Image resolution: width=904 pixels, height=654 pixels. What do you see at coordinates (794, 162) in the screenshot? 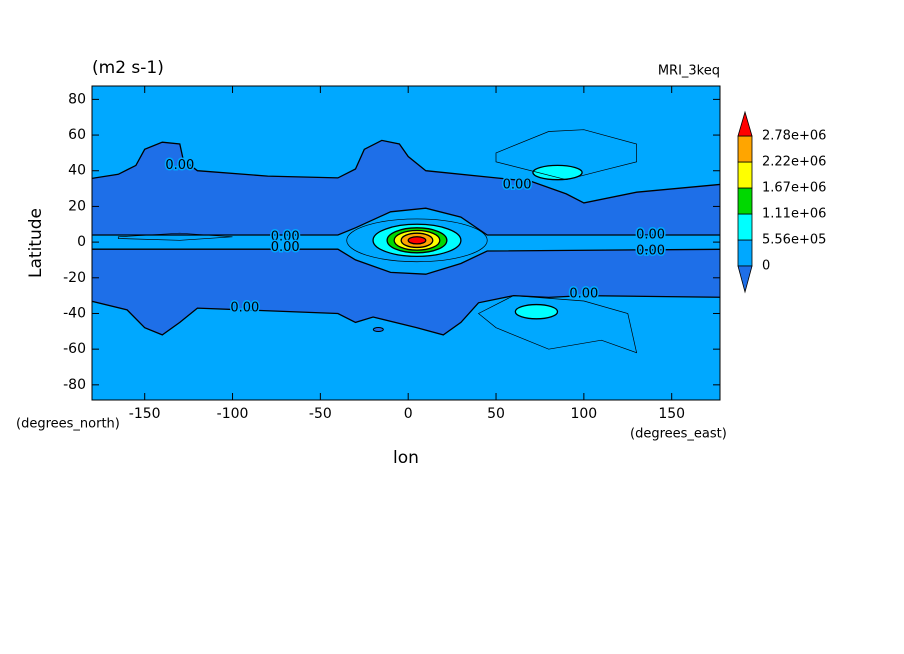
I see `colorbar-label: 2.22e+06` at bounding box center [794, 162].